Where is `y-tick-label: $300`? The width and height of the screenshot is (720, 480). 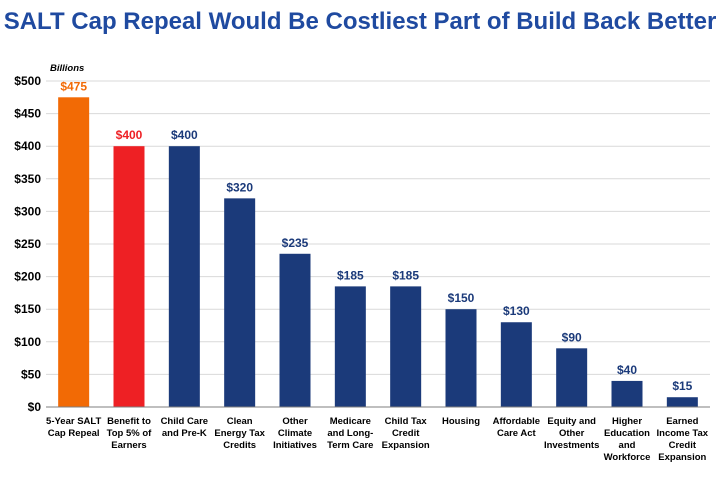 y-tick-label: $300 is located at coordinates (27, 211).